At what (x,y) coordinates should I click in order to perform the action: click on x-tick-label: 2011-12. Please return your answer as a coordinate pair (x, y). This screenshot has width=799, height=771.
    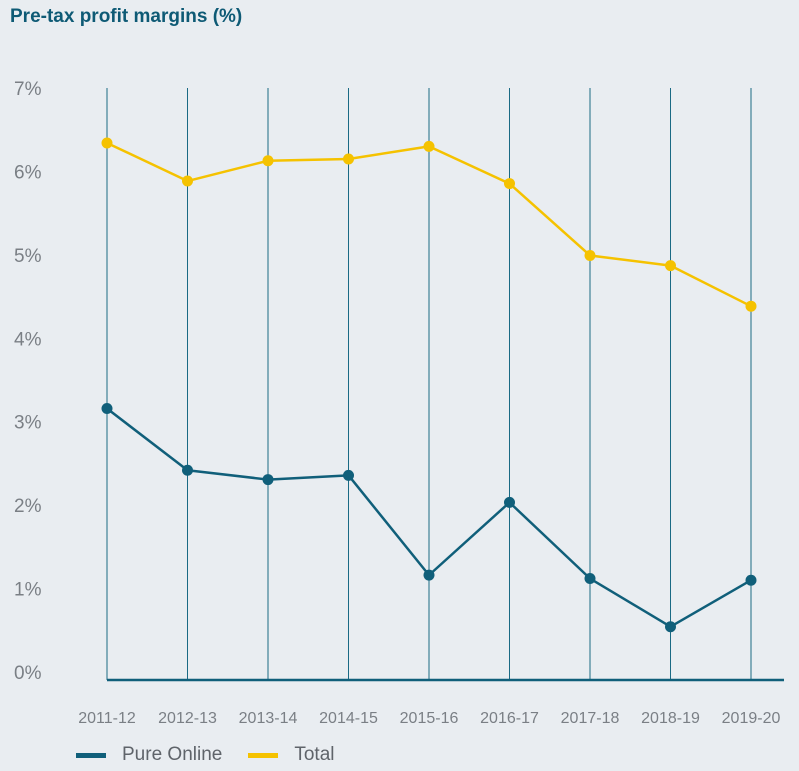
    Looking at the image, I should click on (107, 718).